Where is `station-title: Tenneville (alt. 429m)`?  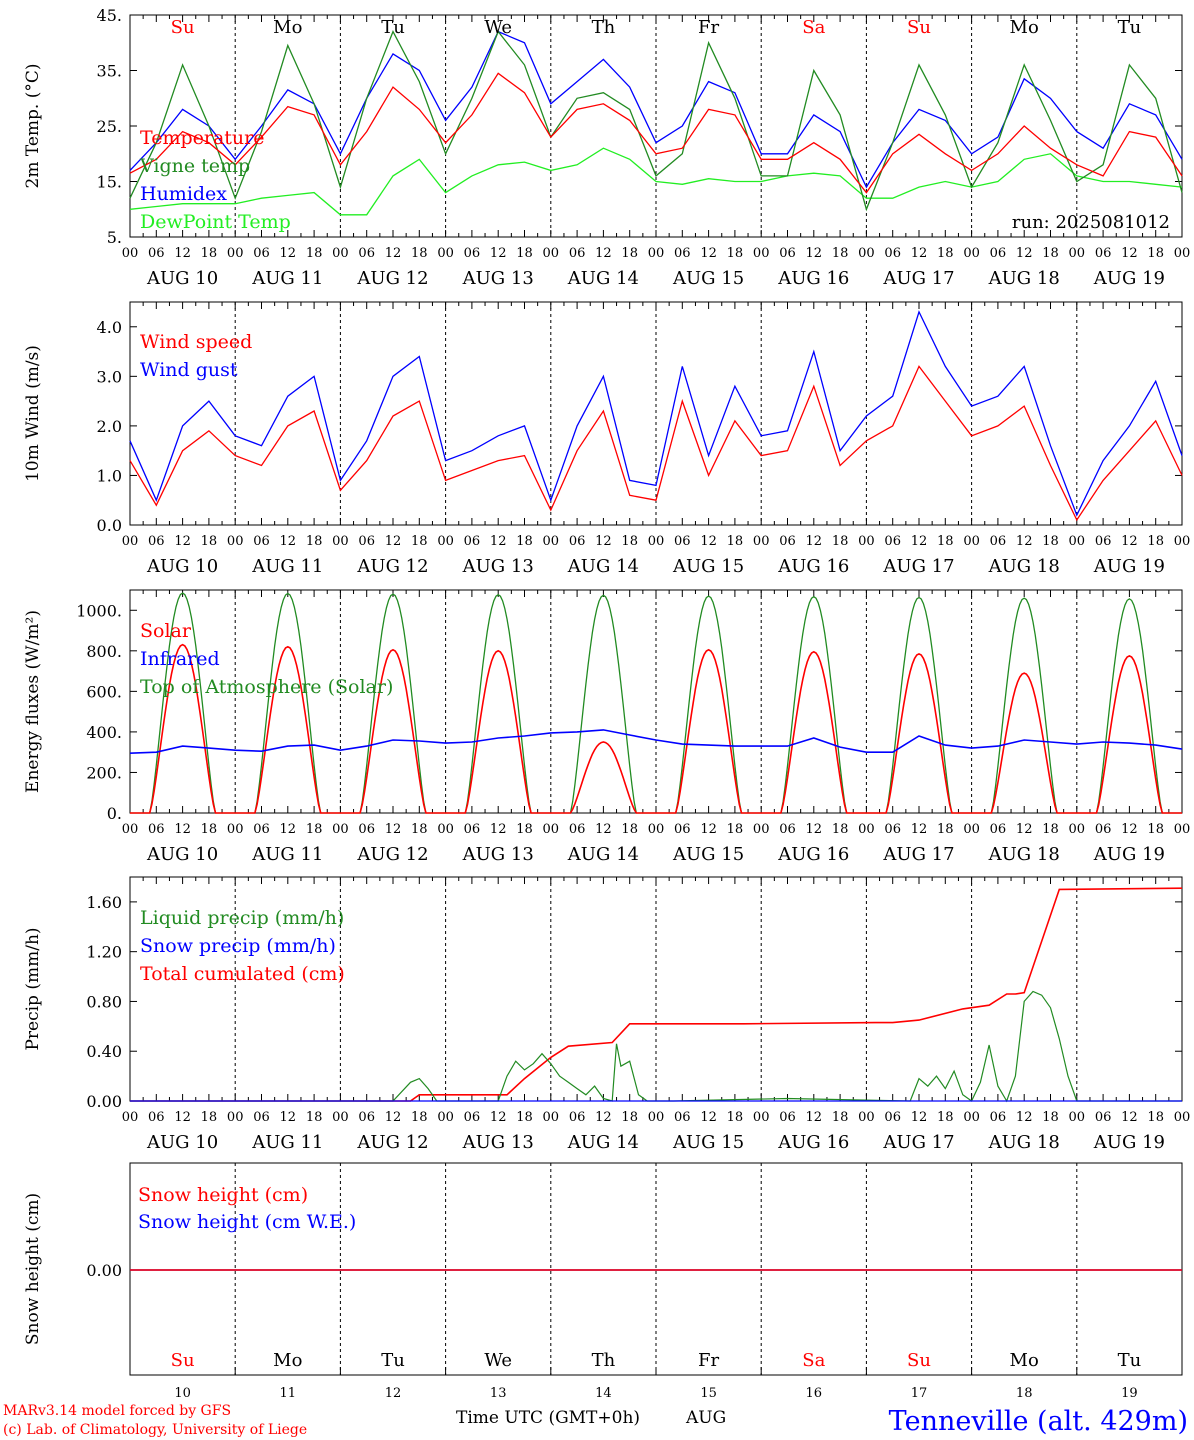 station-title: Tenneville (alt. 429m) is located at coordinates (1038, 1421).